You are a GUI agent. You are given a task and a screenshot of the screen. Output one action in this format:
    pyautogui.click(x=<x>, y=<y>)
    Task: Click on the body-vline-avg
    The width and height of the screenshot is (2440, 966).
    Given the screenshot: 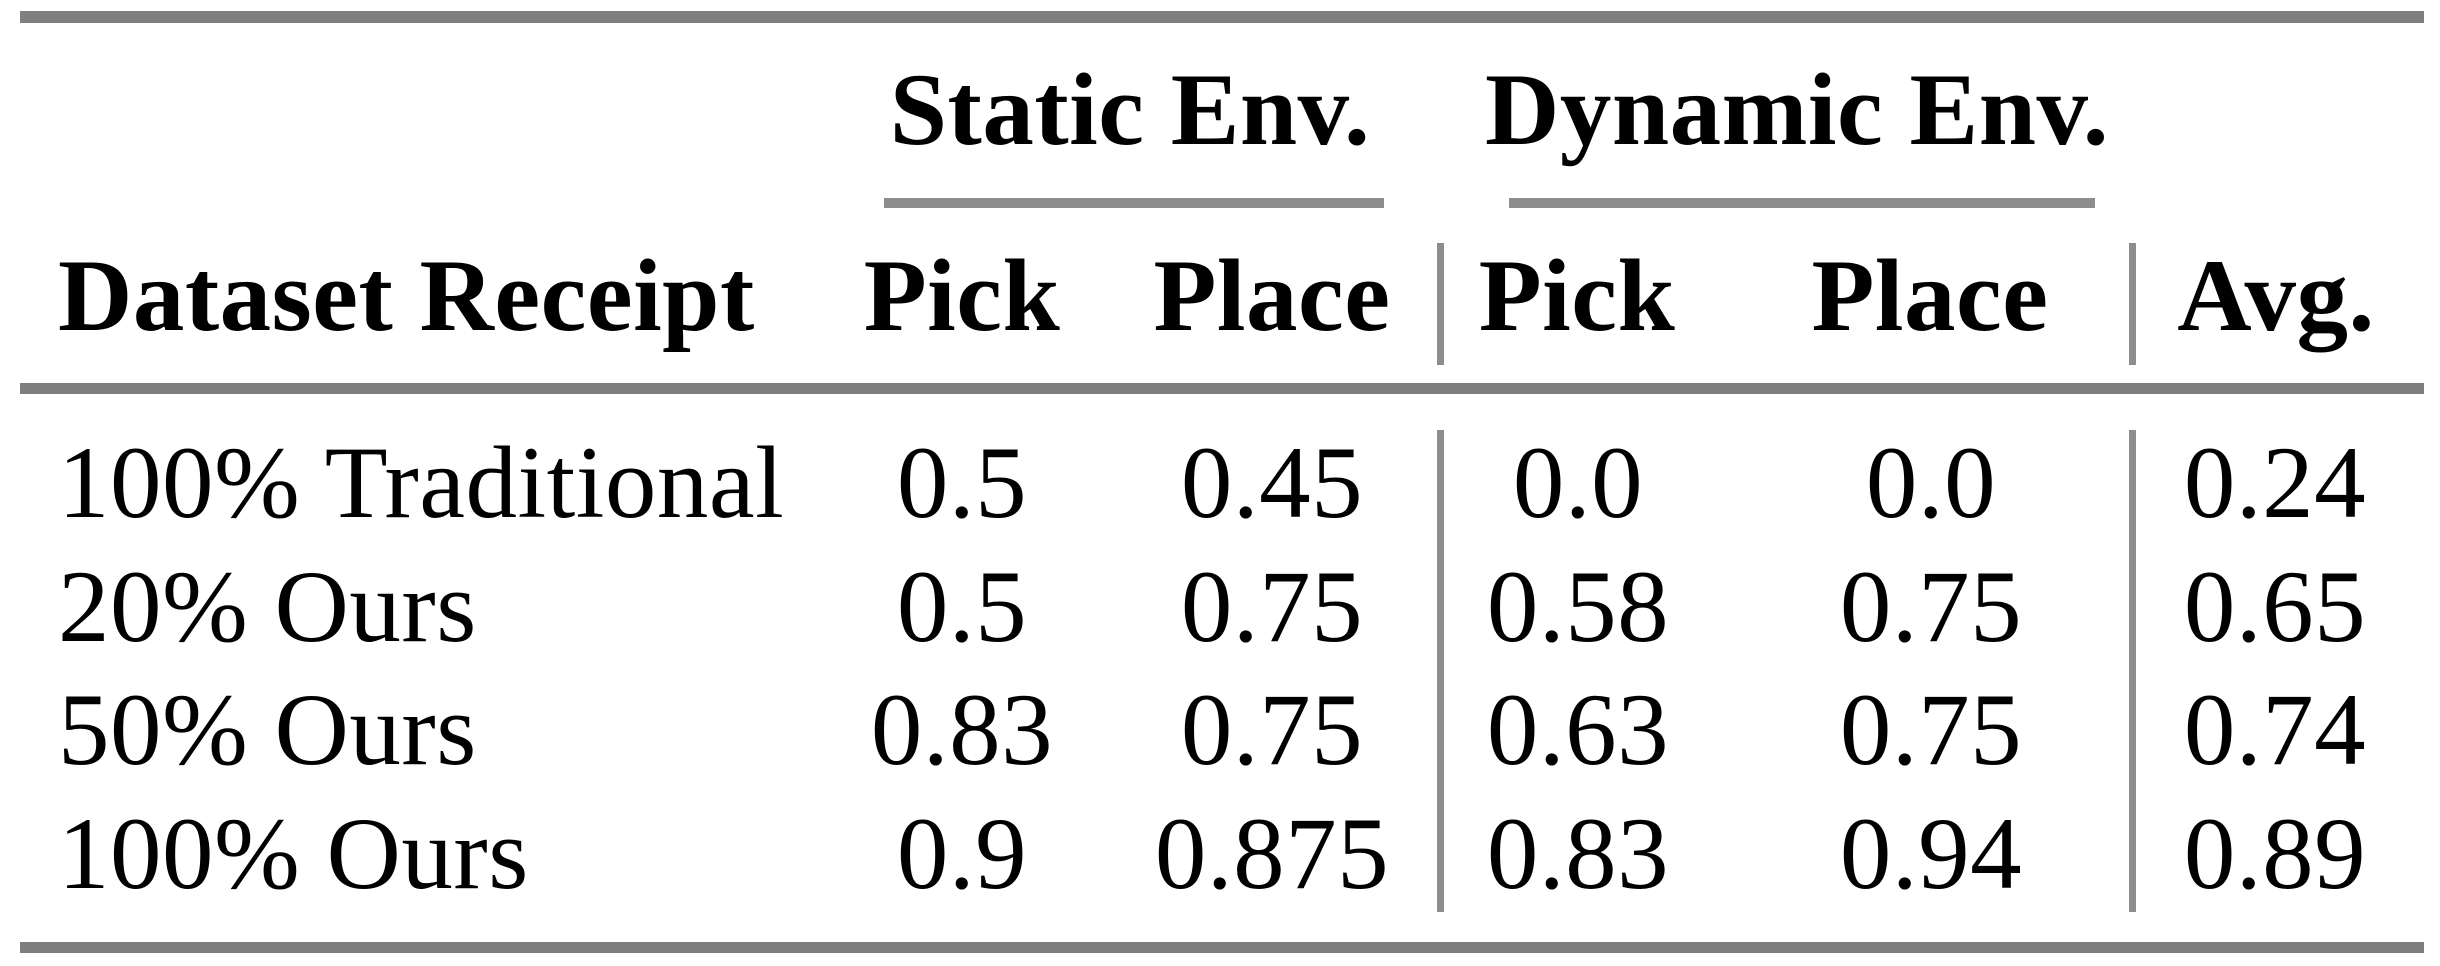 What is the action you would take?
    pyautogui.click(x=2132, y=671)
    